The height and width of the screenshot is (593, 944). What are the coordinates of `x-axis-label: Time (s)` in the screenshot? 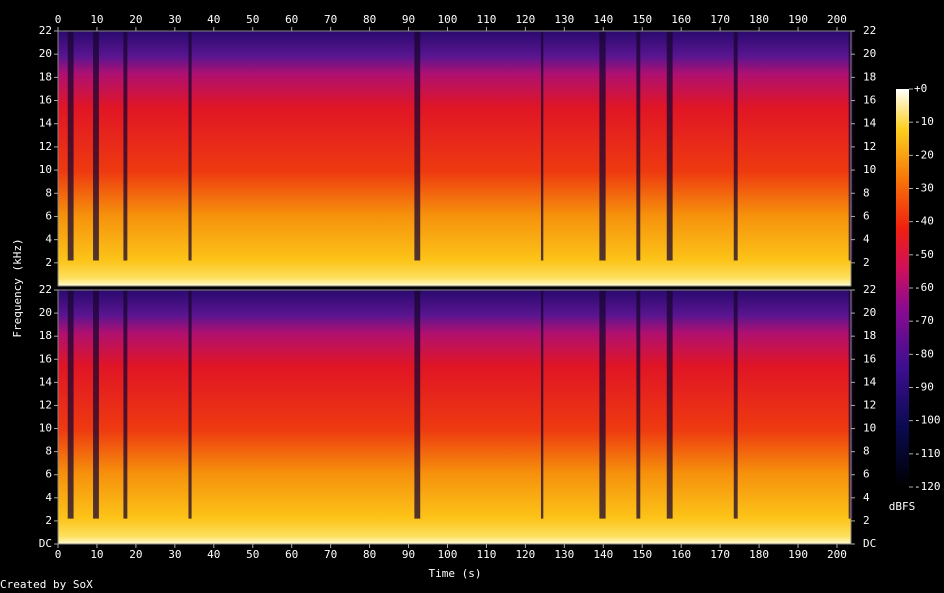 It's located at (455, 573).